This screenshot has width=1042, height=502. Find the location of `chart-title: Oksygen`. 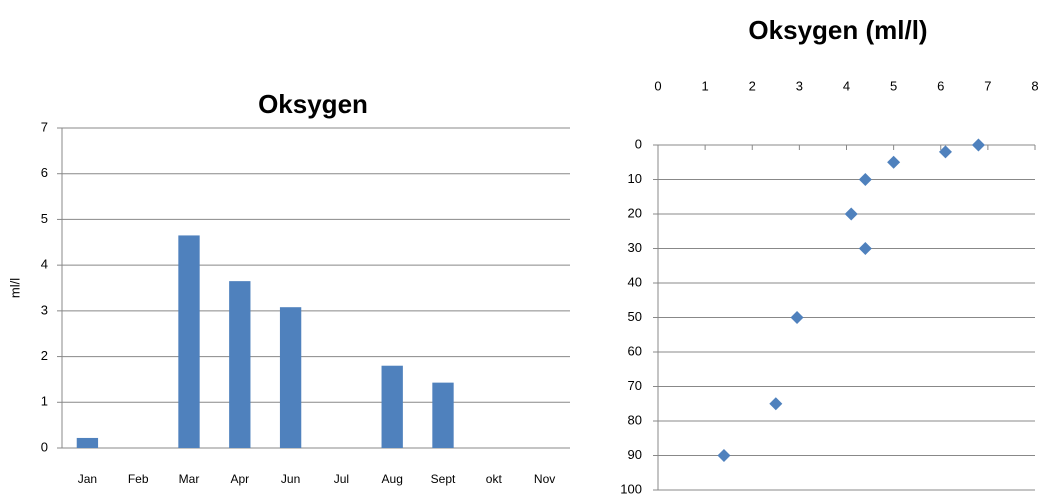

chart-title: Oksygen is located at coordinates (313, 104).